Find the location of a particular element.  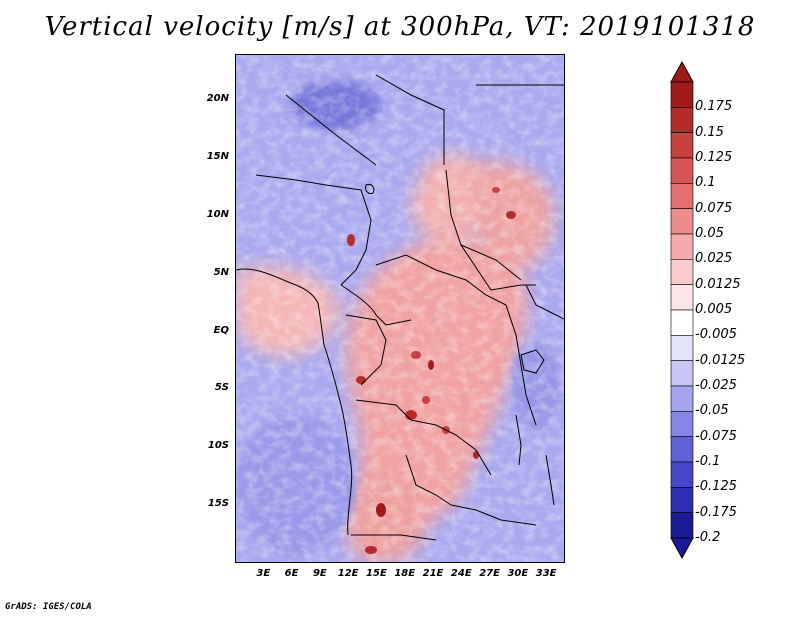

y-tick-label: EQ is located at coordinates (221, 330).